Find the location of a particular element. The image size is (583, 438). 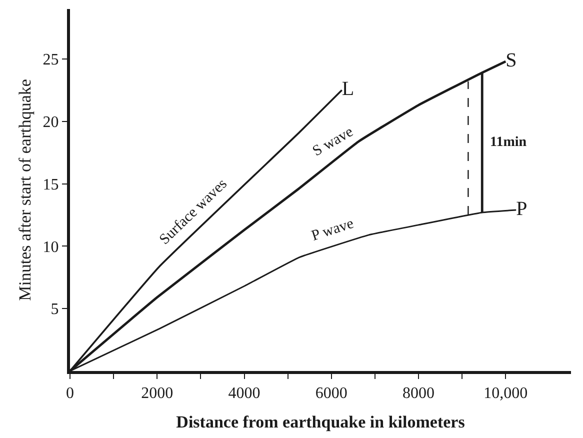

annotation: 11min is located at coordinates (508, 142).